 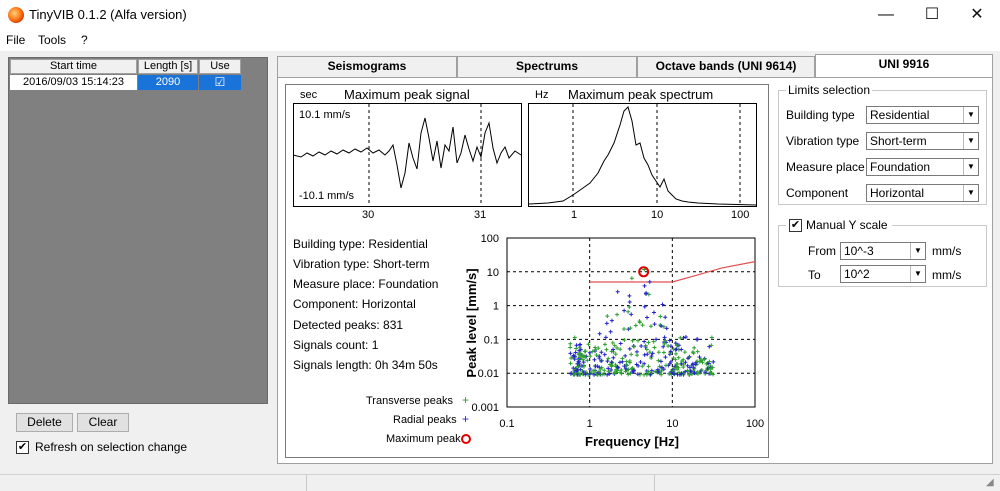 I want to click on tab-spectrums: Spectrums, so click(x=547, y=66).